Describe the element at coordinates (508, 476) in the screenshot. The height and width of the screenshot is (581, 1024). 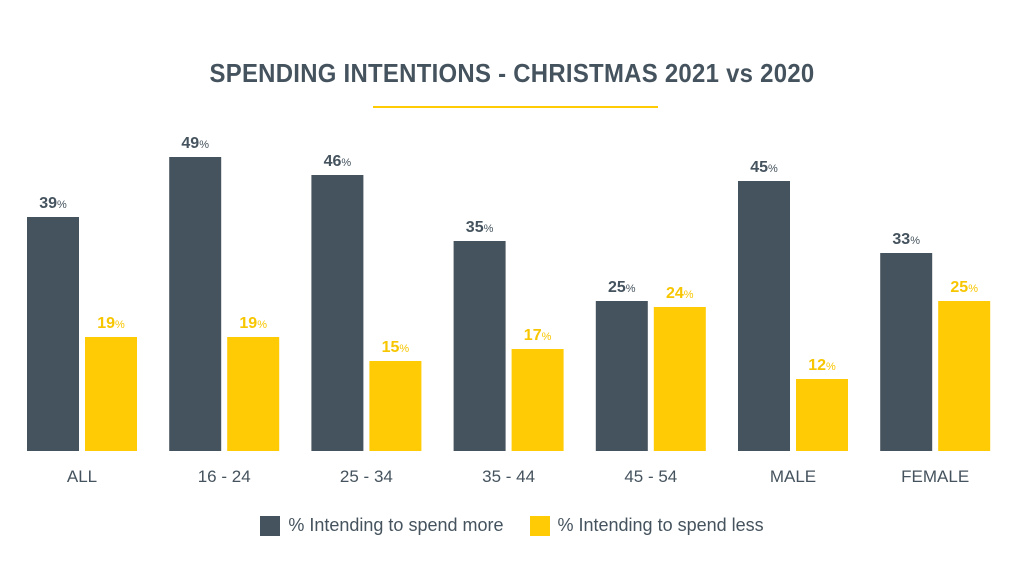
I see `x-tick-label-3: 35 - 44` at that location.